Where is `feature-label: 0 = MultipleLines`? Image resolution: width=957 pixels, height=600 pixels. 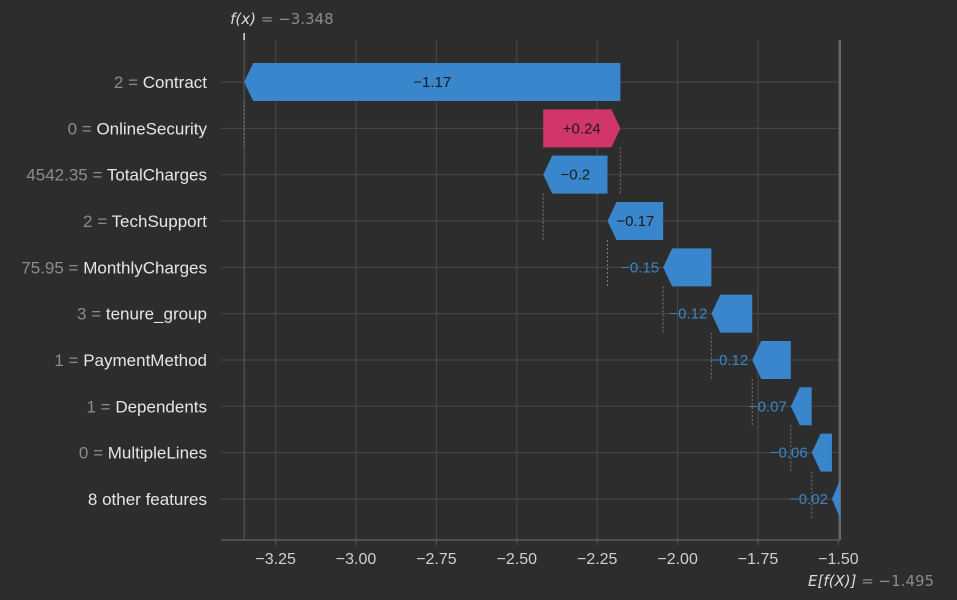 feature-label: 0 = MultipleLines is located at coordinates (143, 453).